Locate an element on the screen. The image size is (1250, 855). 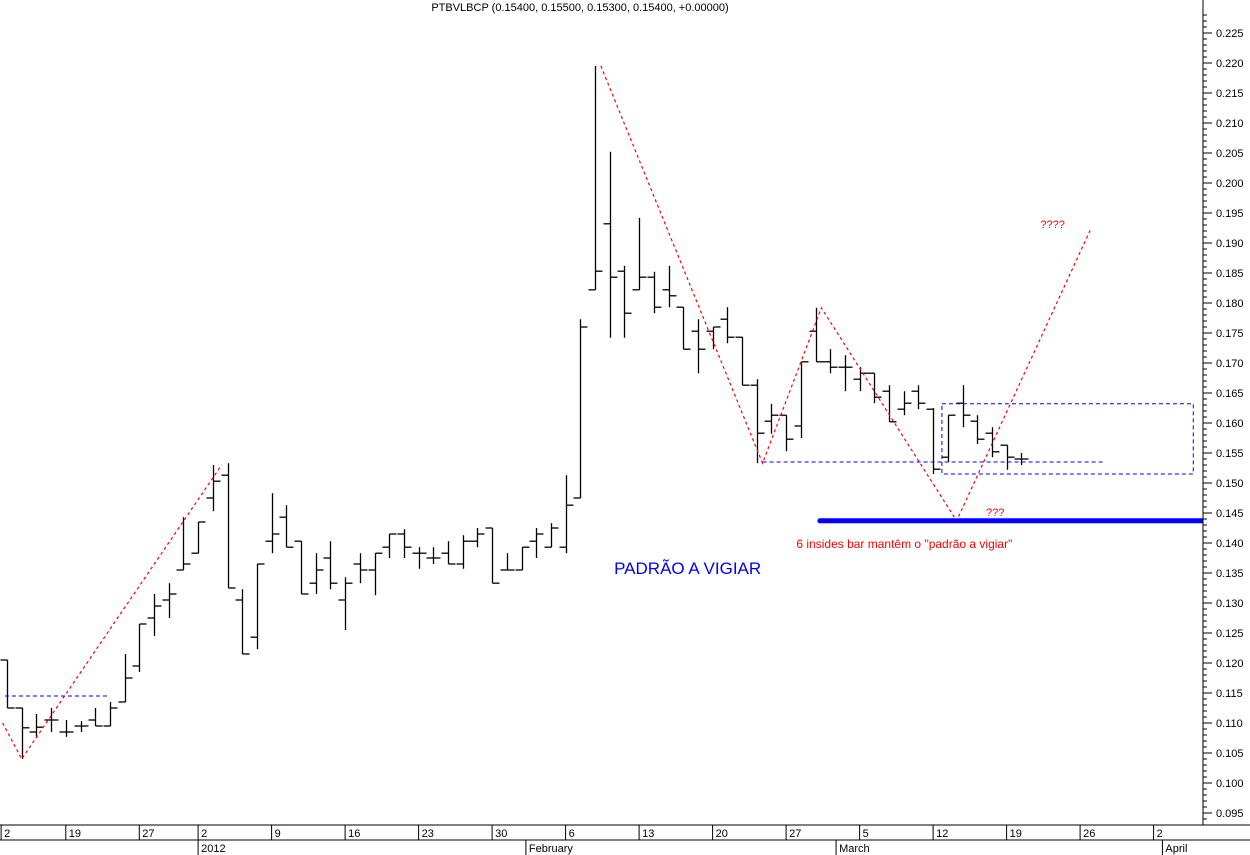
y-tick-label: 0.210 is located at coordinates (1230, 124).